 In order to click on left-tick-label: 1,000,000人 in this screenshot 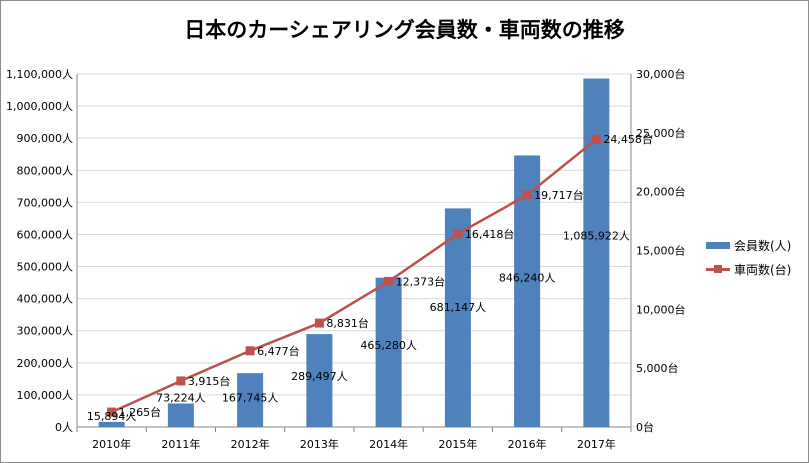, I will do `click(39, 106)`.